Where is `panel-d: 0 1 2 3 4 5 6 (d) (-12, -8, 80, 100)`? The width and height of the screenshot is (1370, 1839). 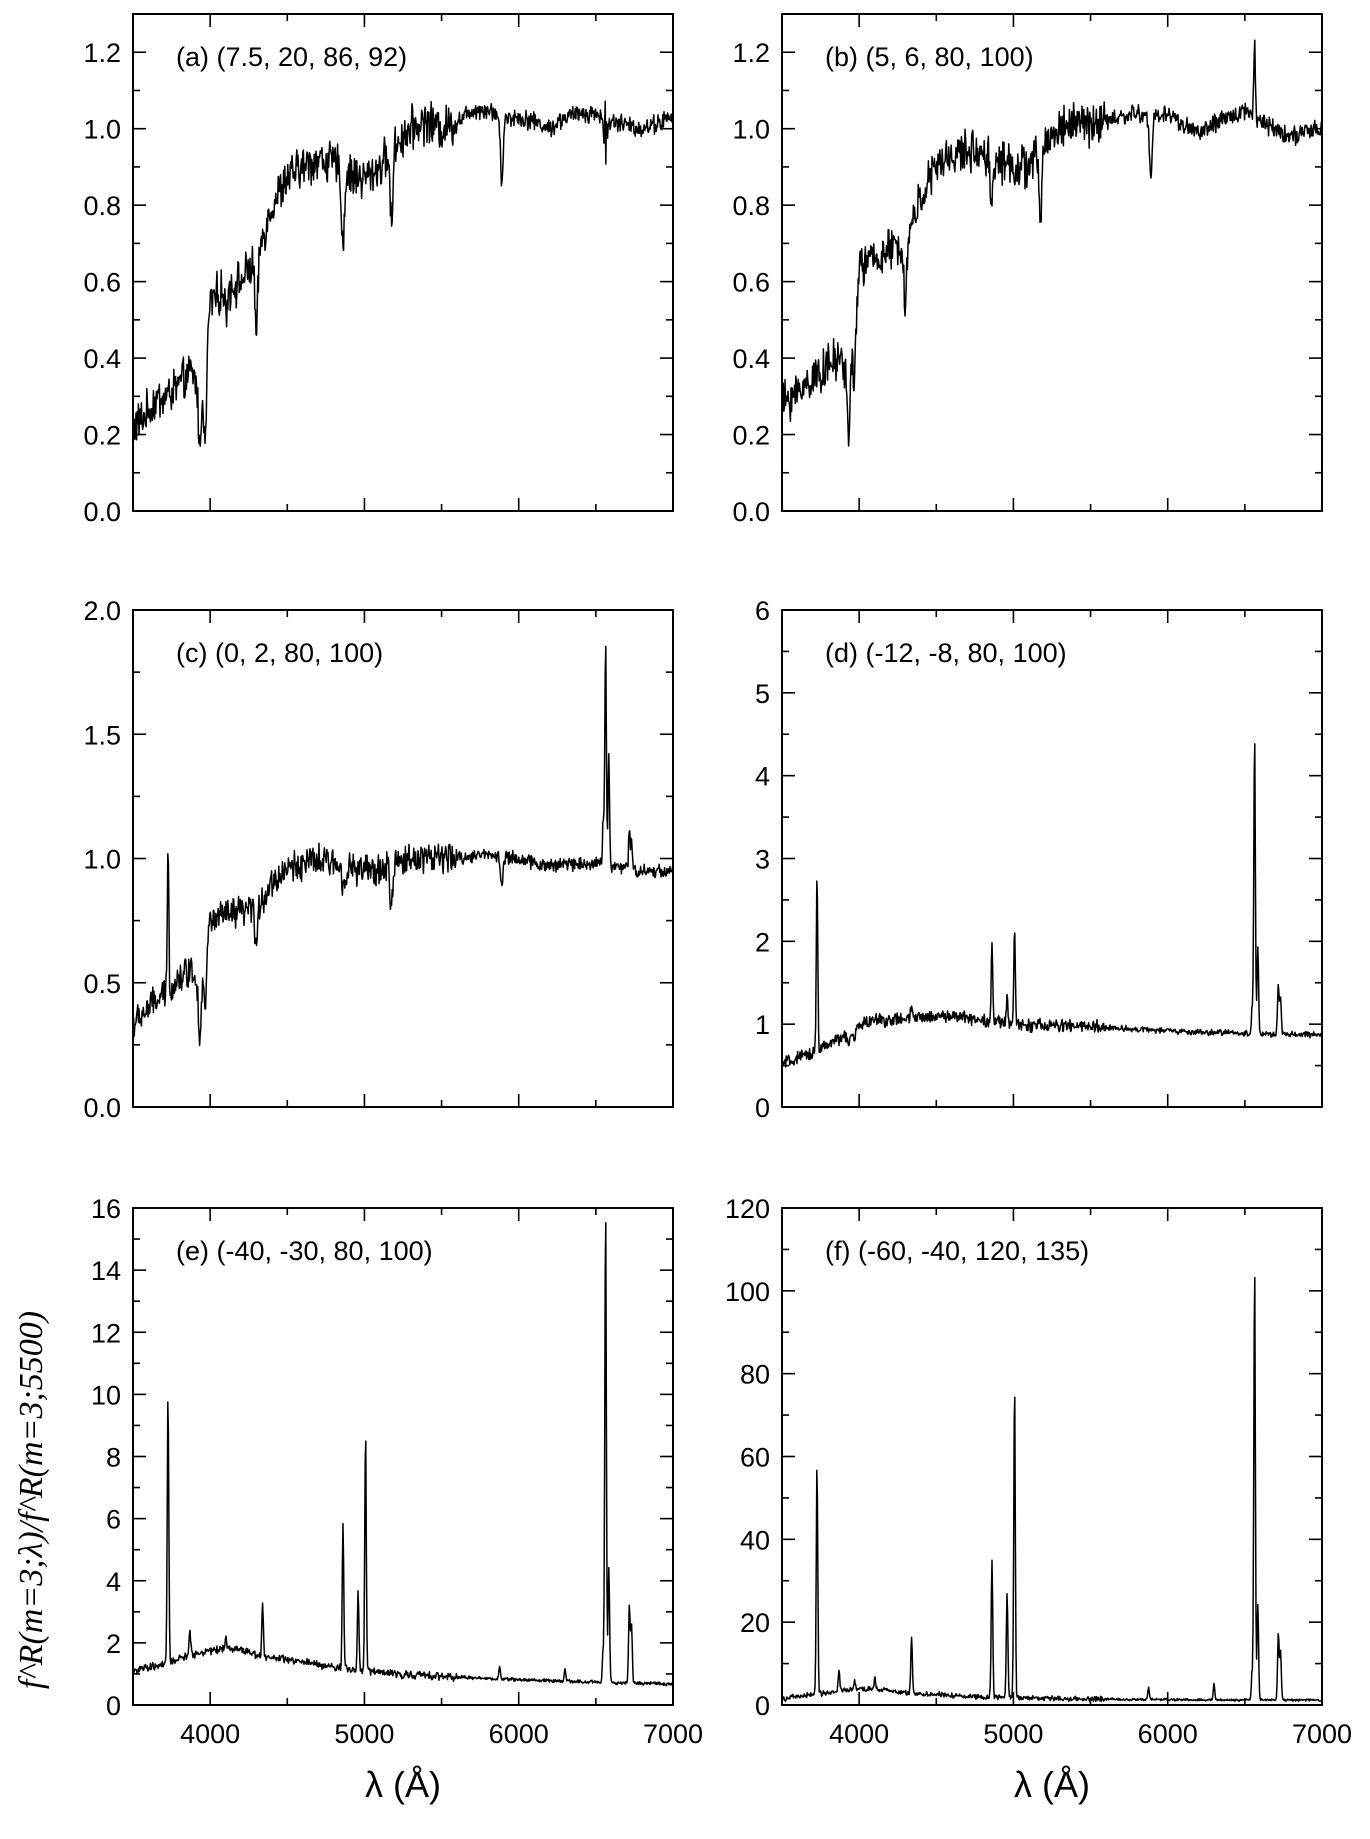 panel-d: 0 1 2 3 4 5 6 (d) (-12, -8, 80, 100) is located at coordinates (1039, 859).